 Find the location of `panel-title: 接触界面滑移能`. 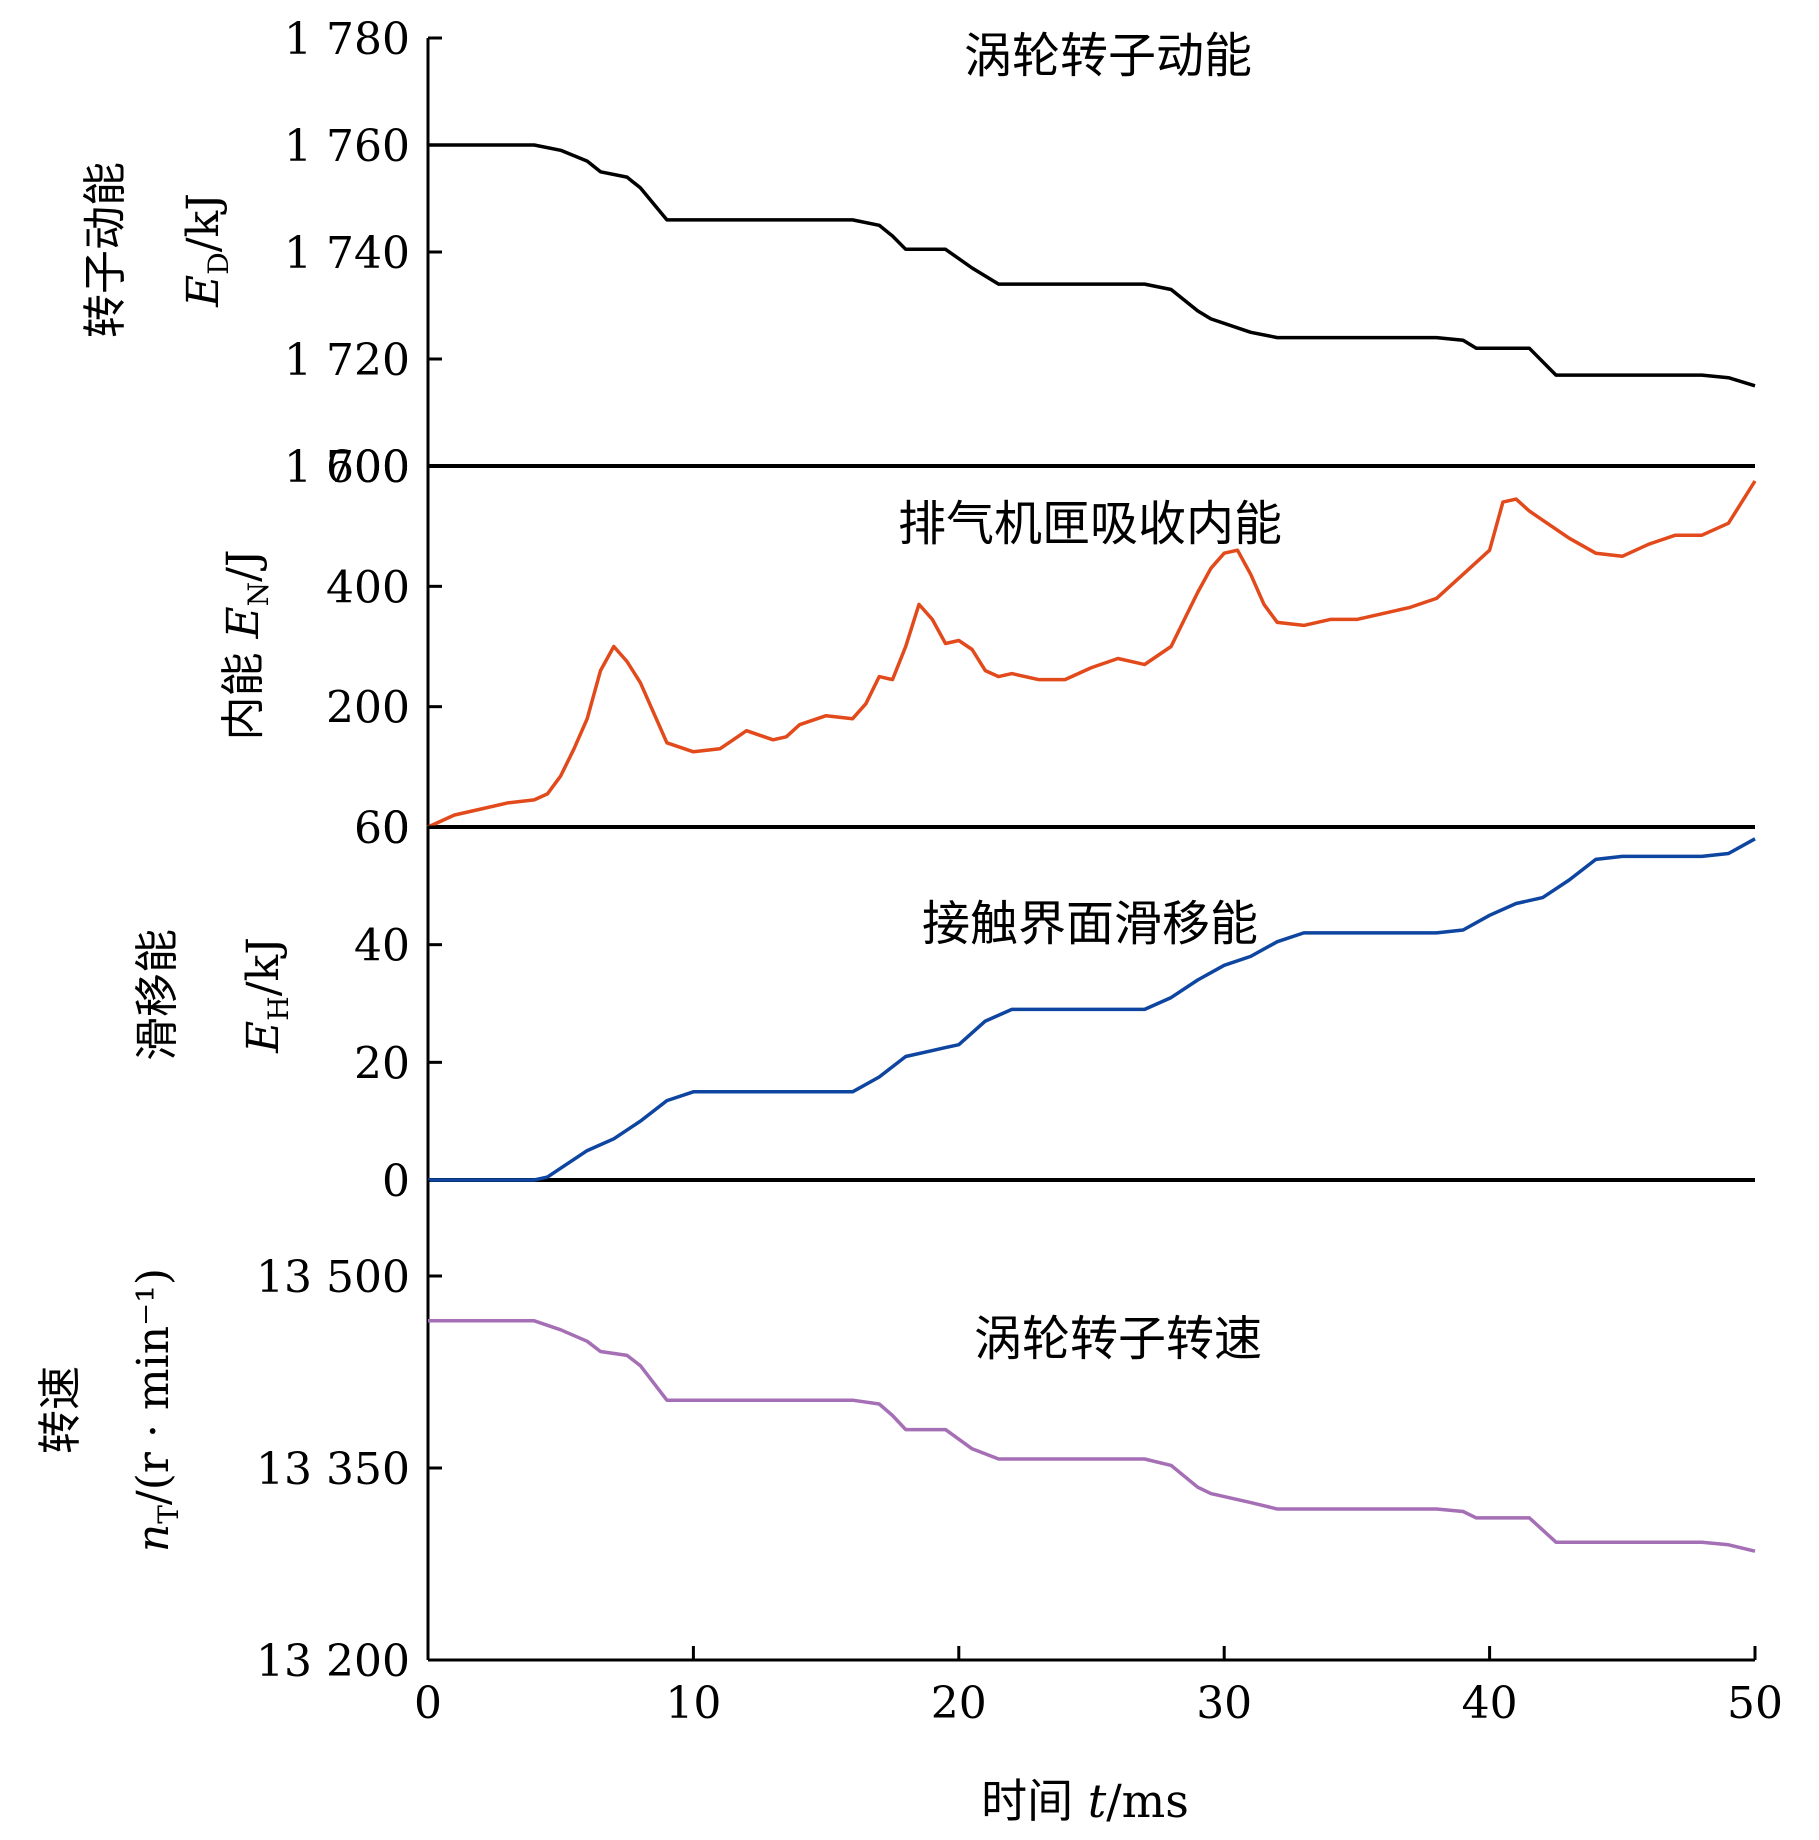

panel-title: 接触界面滑移能 is located at coordinates (1090, 924).